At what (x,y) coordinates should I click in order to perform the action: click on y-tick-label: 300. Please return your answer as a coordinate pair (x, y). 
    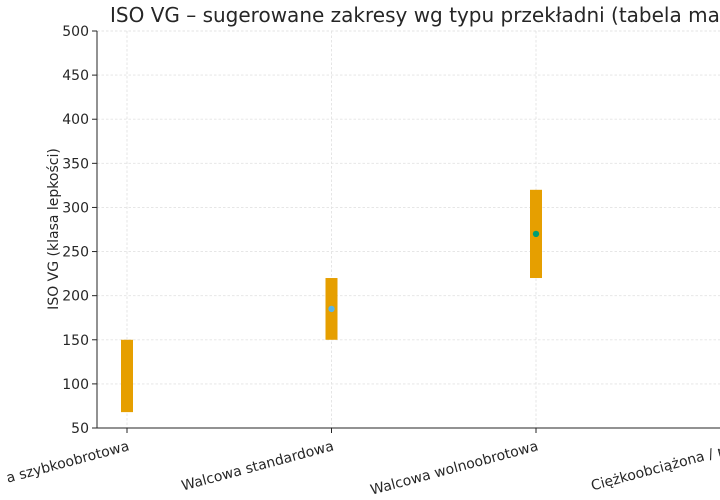
    Looking at the image, I should click on (75, 208).